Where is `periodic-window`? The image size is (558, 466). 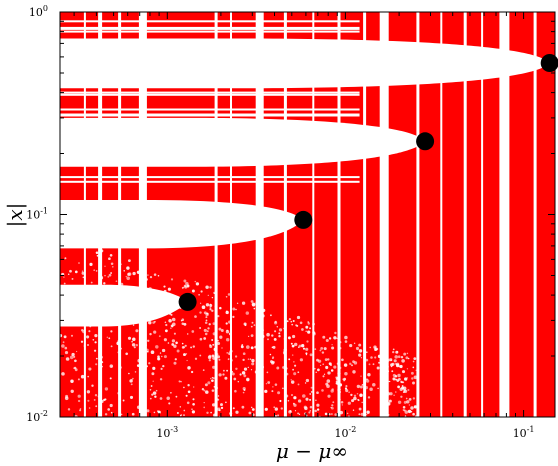
periodic-window is located at coordinates (504, 214).